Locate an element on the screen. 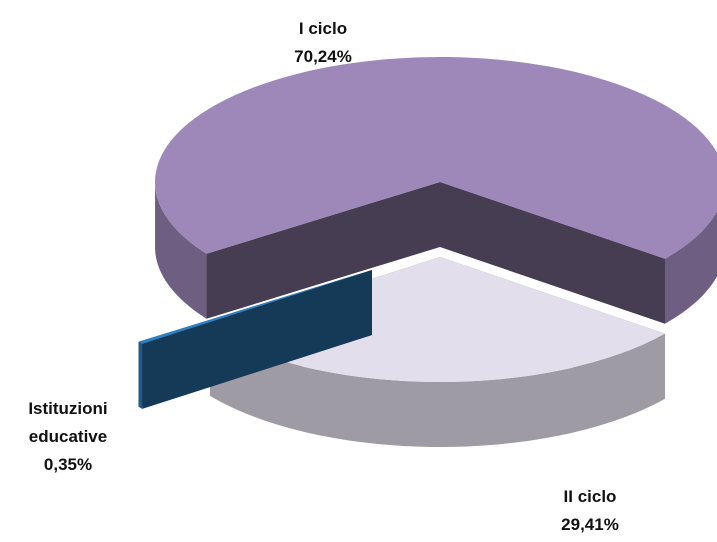  category-label: Istituzioni educative is located at coordinates (68, 422).